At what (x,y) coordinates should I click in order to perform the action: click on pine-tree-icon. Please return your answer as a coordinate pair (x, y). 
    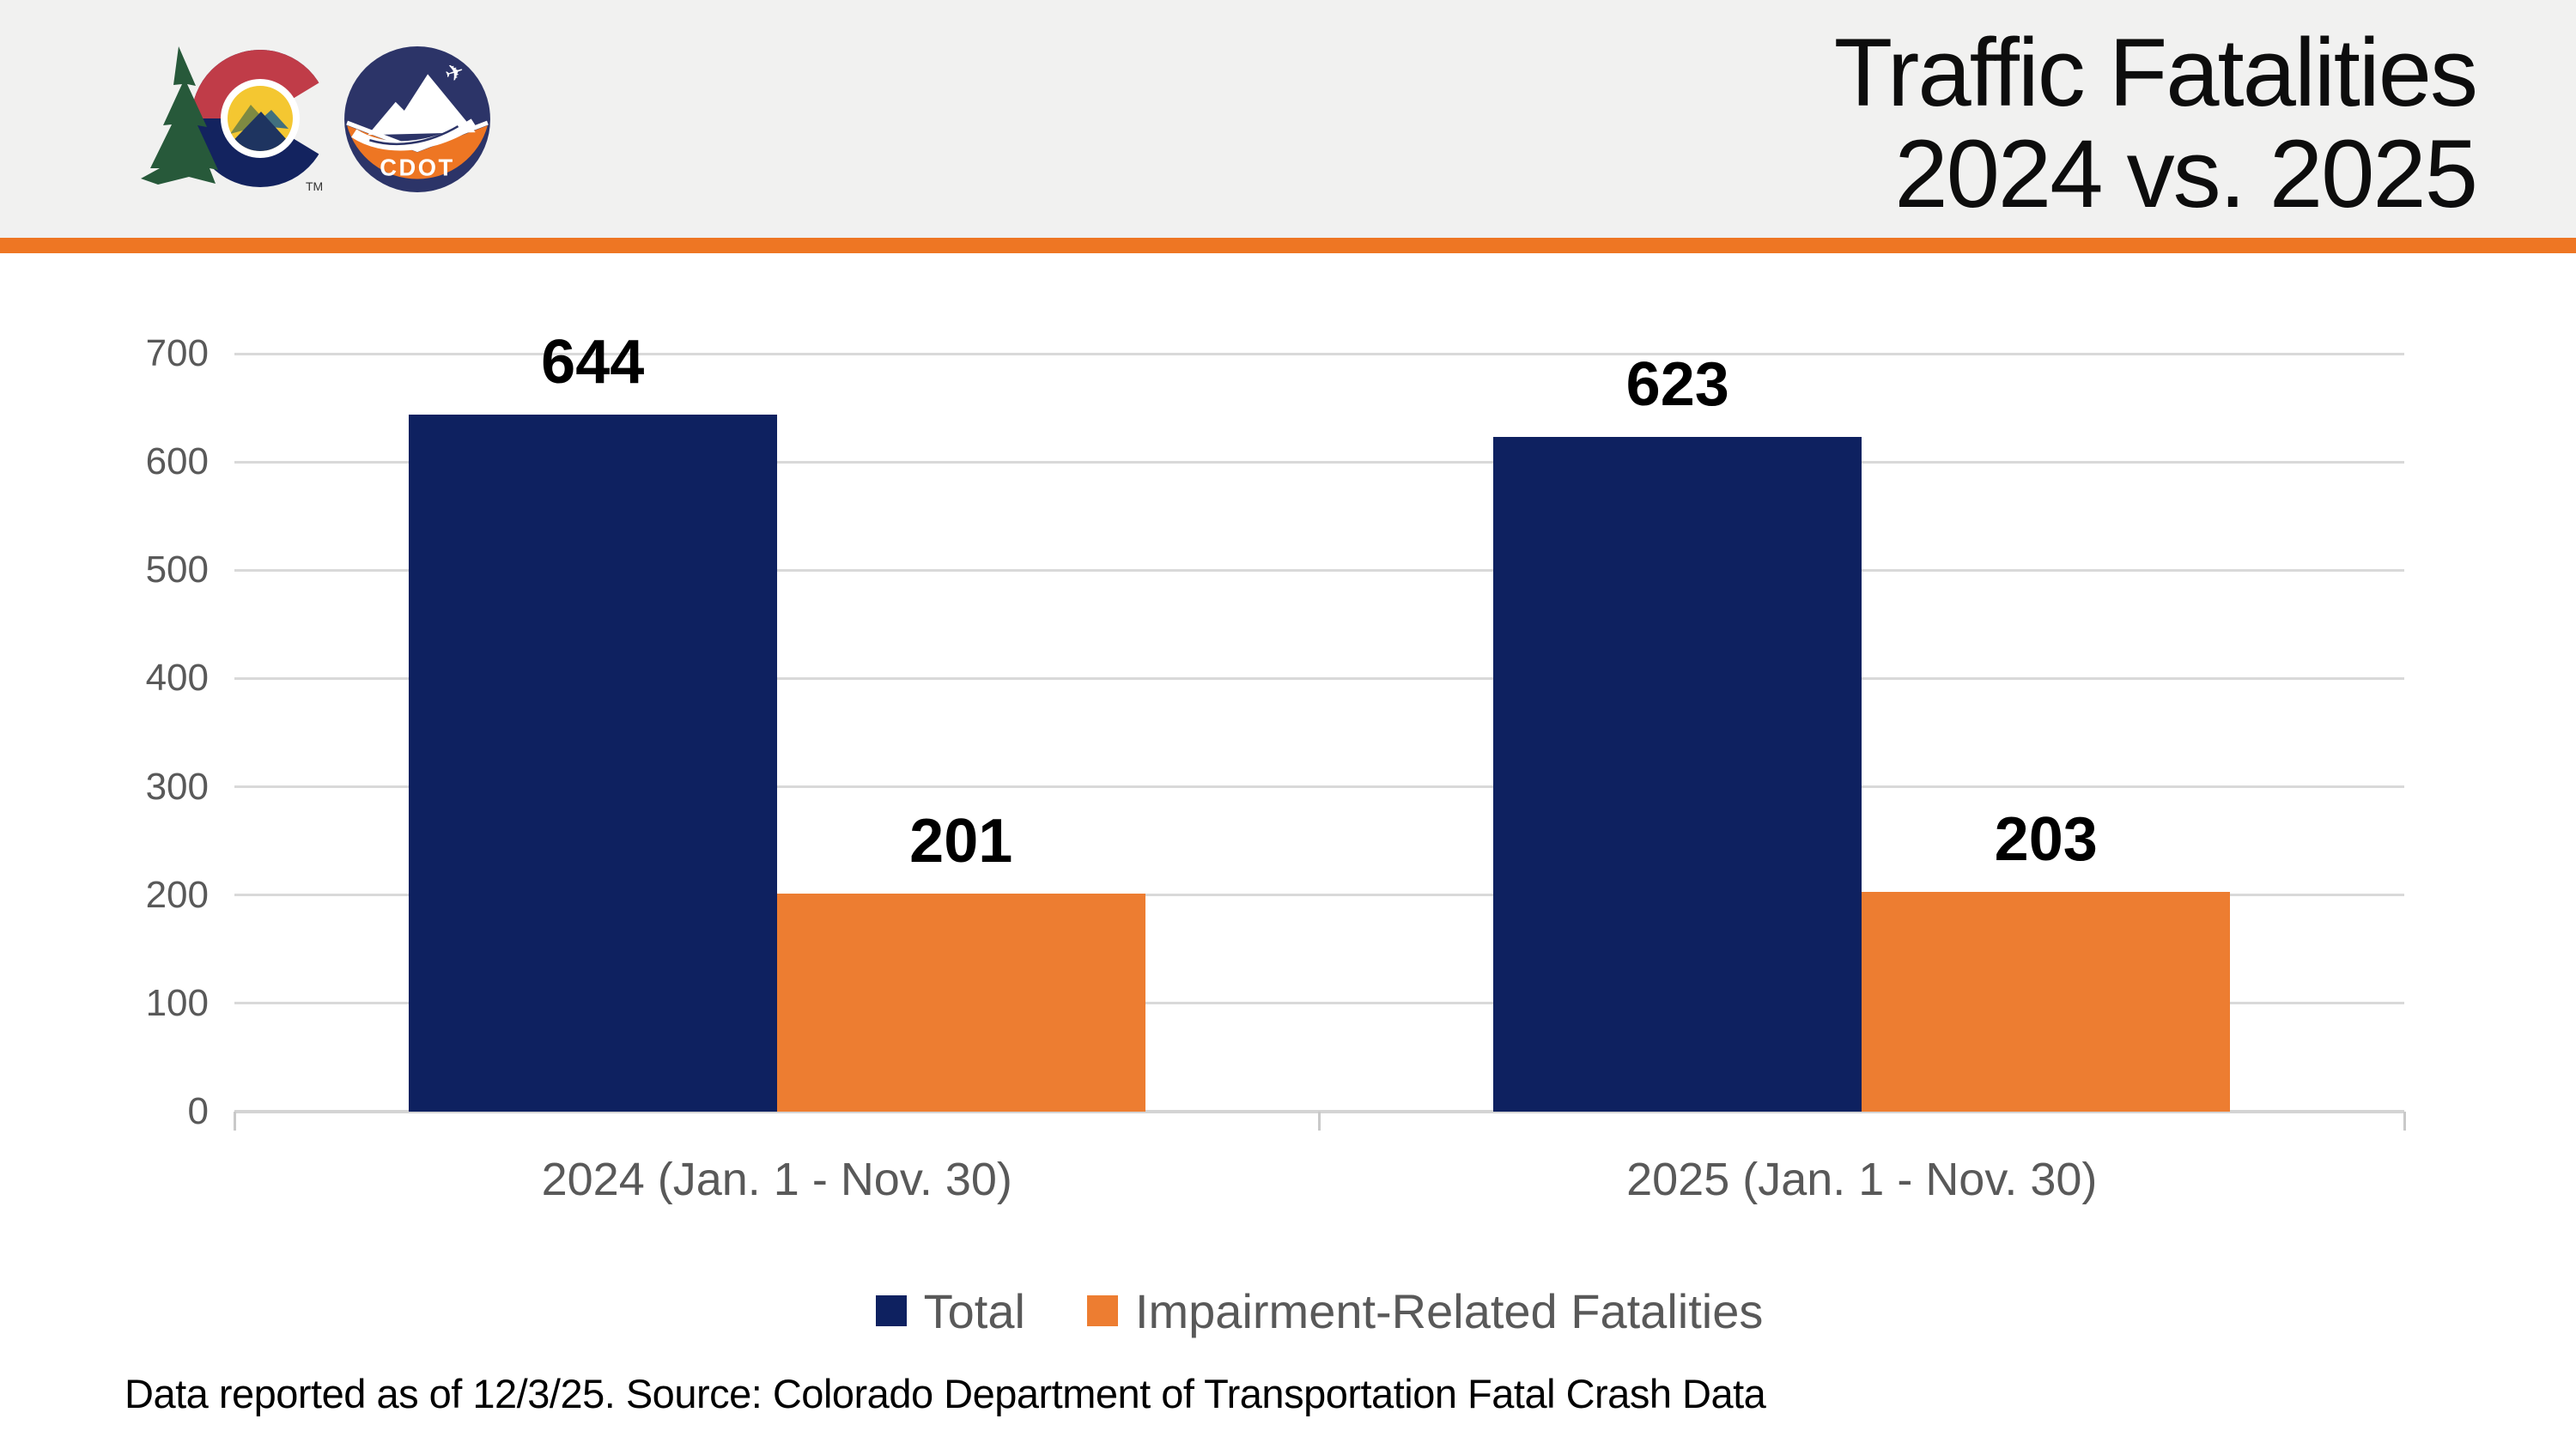
    Looking at the image, I should click on (180, 115).